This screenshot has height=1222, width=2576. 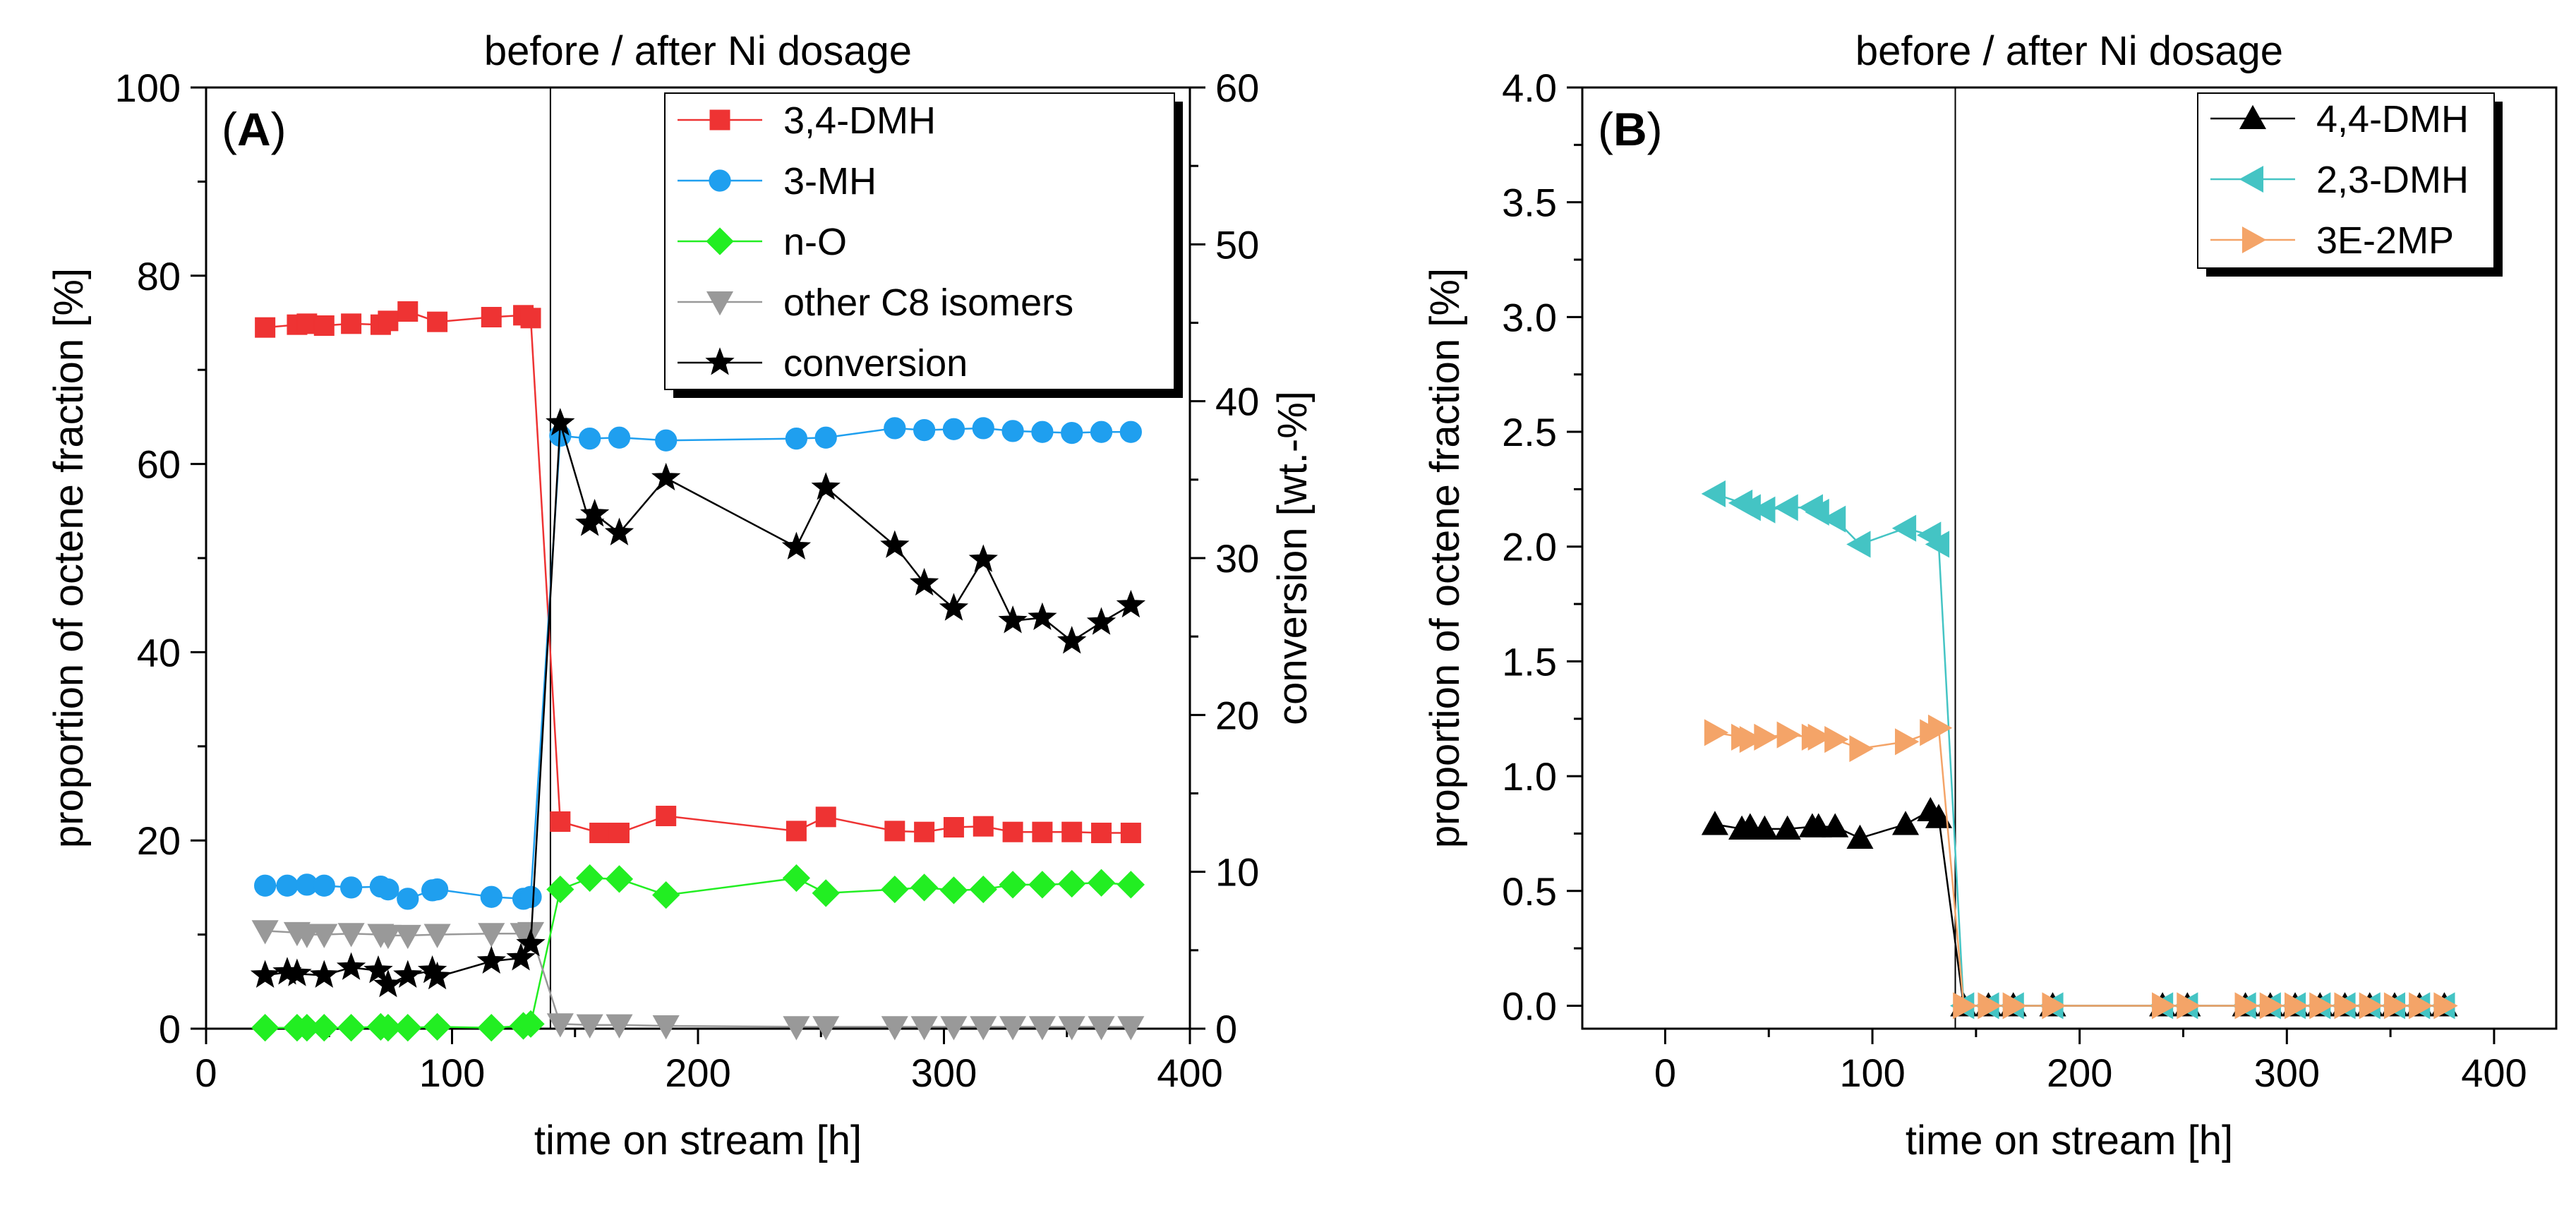 I want to click on series-line-3-mh, so click(x=698, y=663).